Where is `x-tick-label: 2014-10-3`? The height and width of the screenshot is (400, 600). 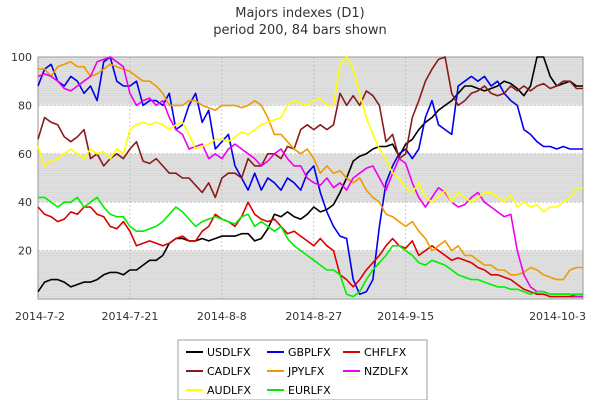 x-tick-label: 2014-10-3 is located at coordinates (557, 316).